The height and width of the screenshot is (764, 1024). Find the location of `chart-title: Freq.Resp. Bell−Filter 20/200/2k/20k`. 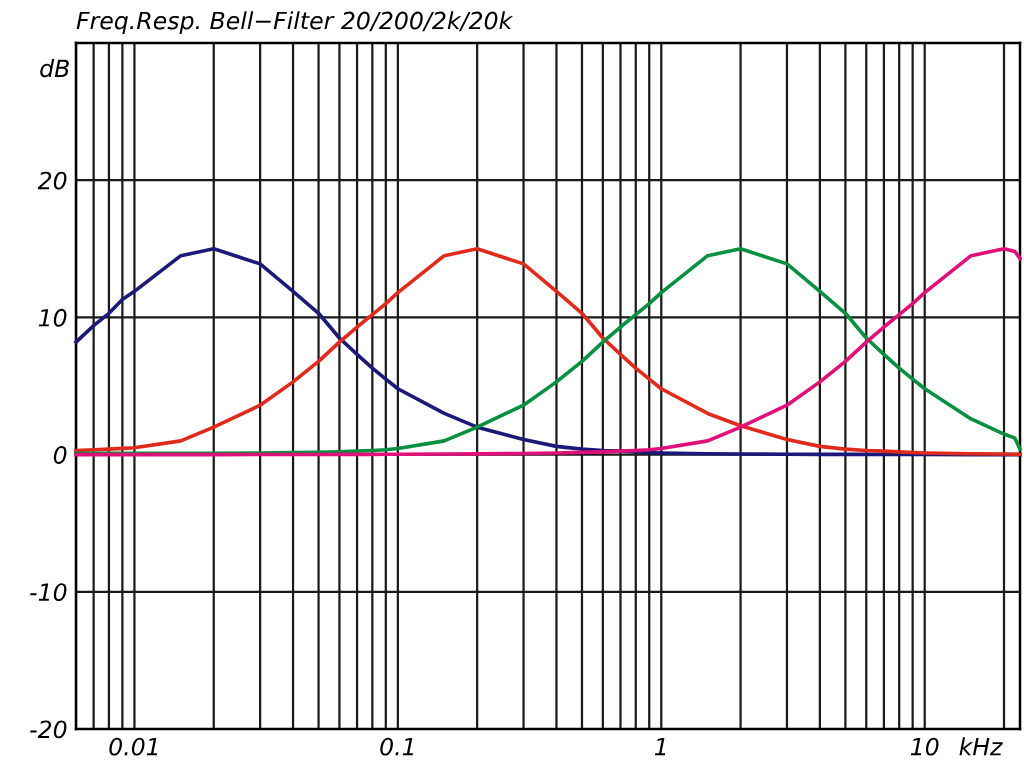

chart-title: Freq.Resp. Bell−Filter 20/200/2k/20k is located at coordinates (295, 23).